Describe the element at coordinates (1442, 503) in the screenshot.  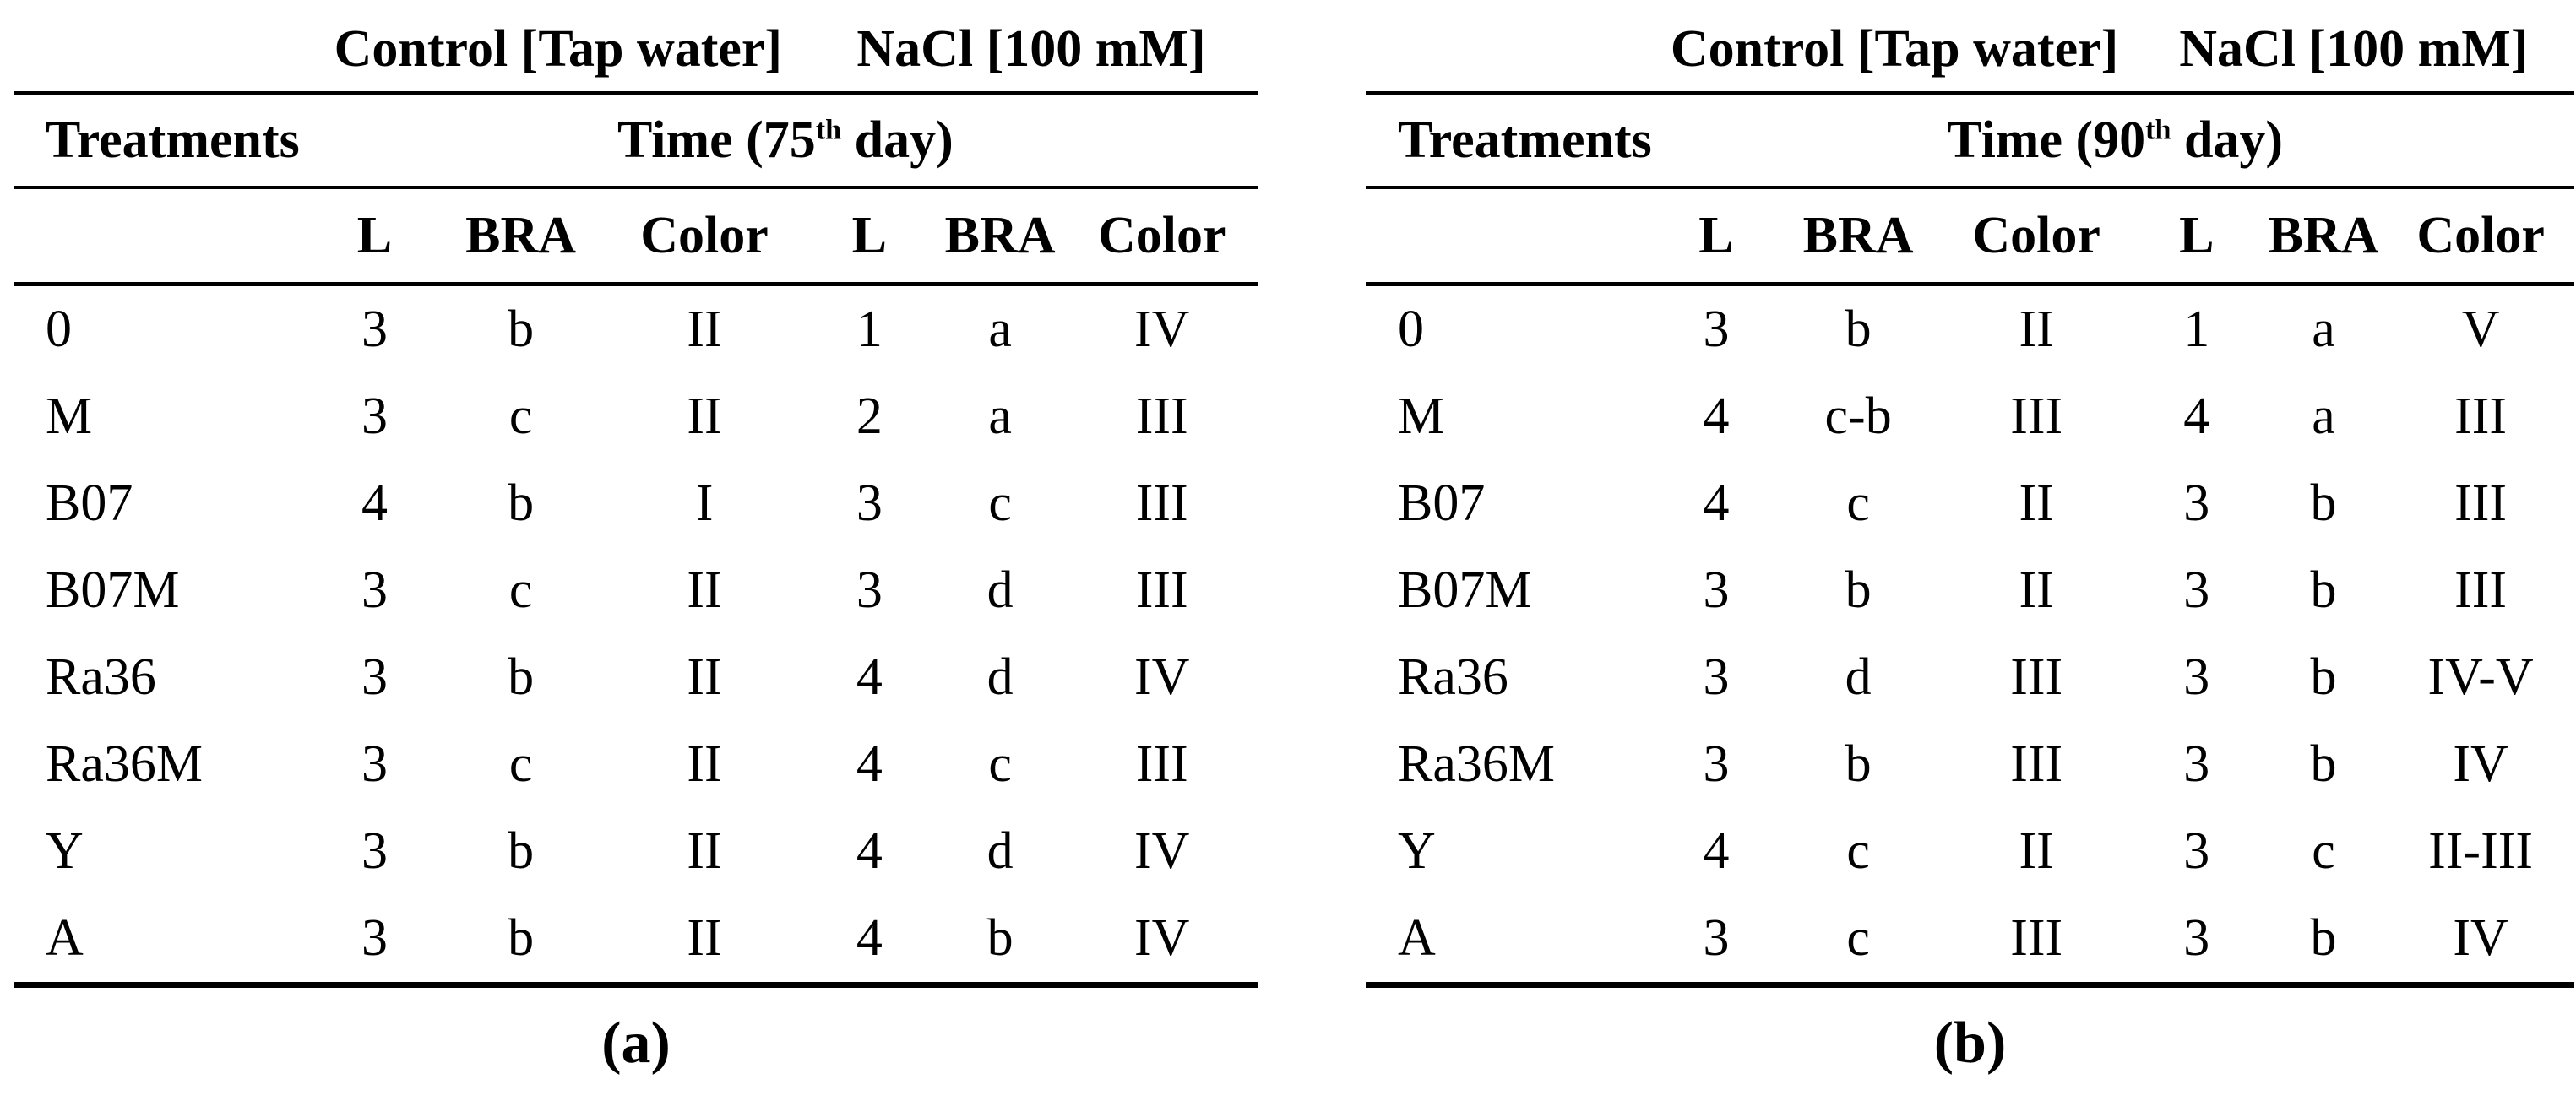
I see `treatment-label: B07` at that location.